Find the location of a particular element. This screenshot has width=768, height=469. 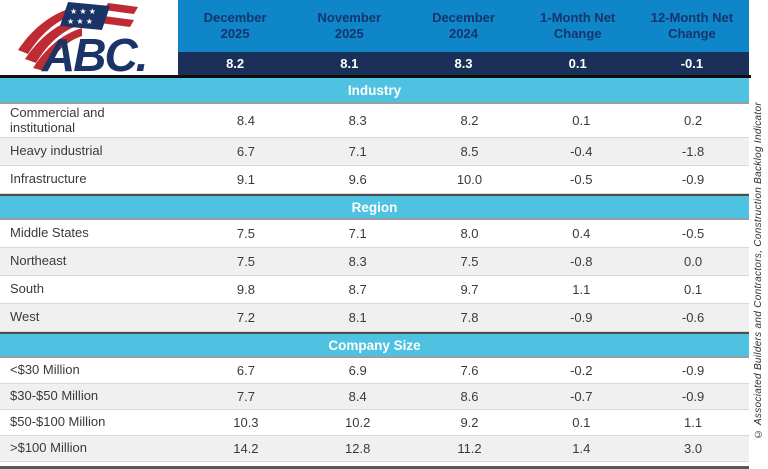

cell-value: -0.2 is located at coordinates (581, 370).